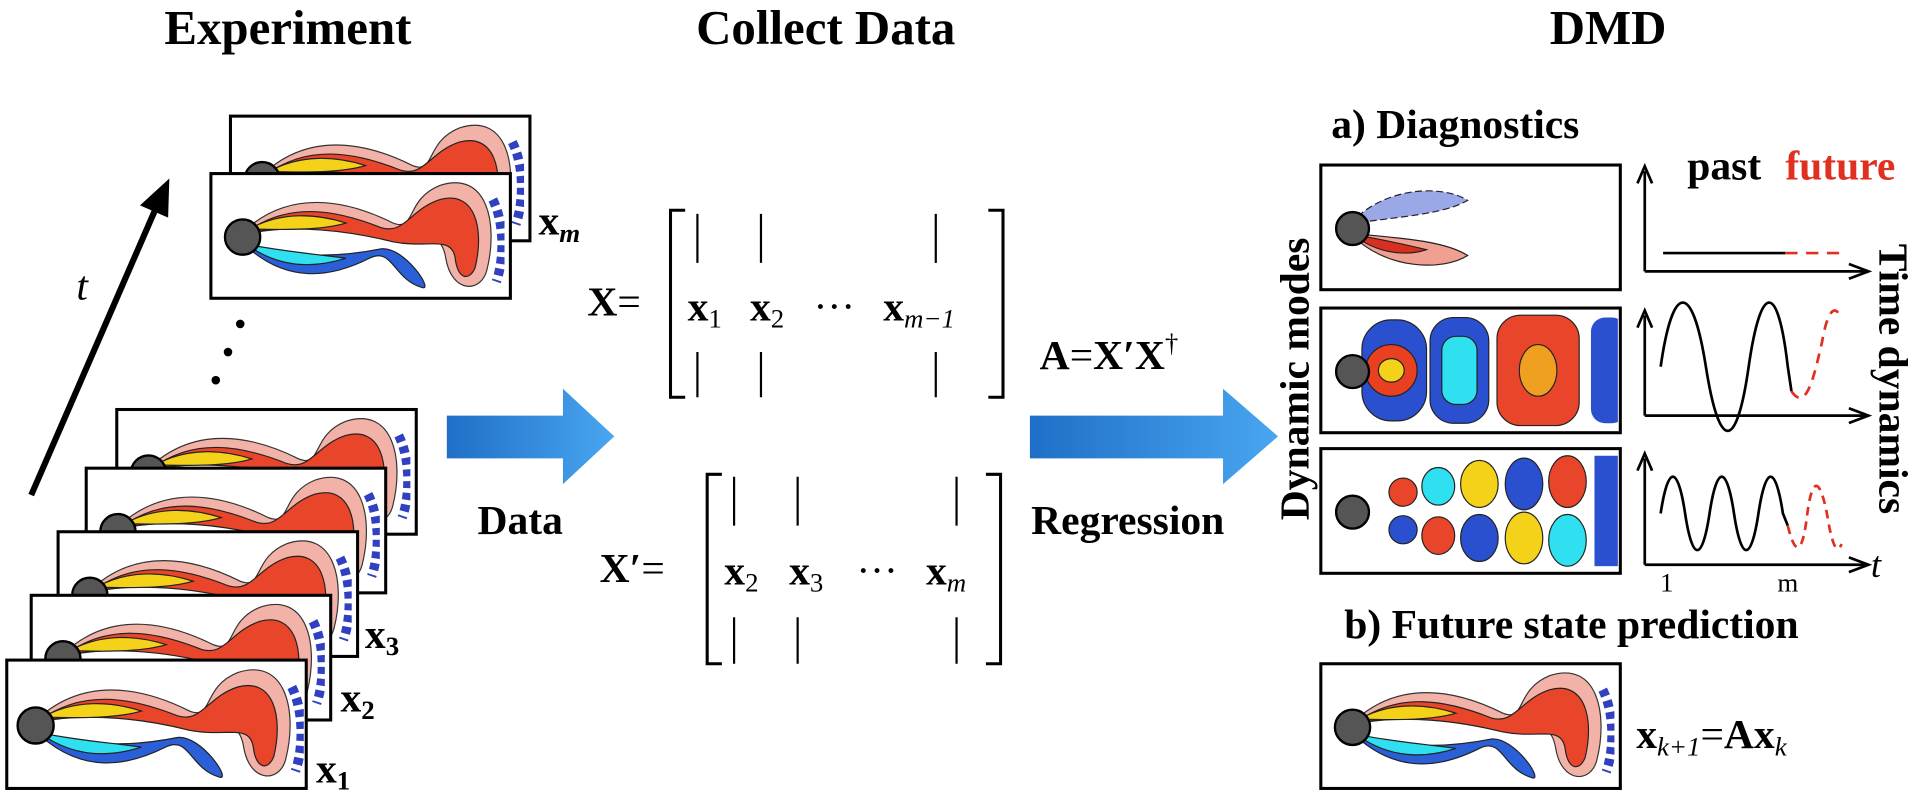 Image resolution: width=1918 pixels, height=797 pixels. I want to click on tick-start: 1, so click(1666, 583).